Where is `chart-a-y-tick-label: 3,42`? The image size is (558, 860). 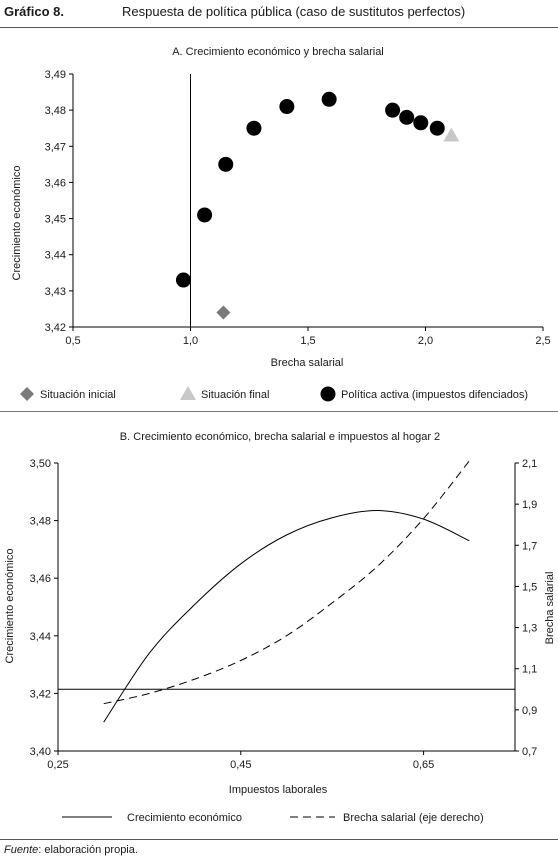 chart-a-y-tick-label: 3,42 is located at coordinates (55, 328).